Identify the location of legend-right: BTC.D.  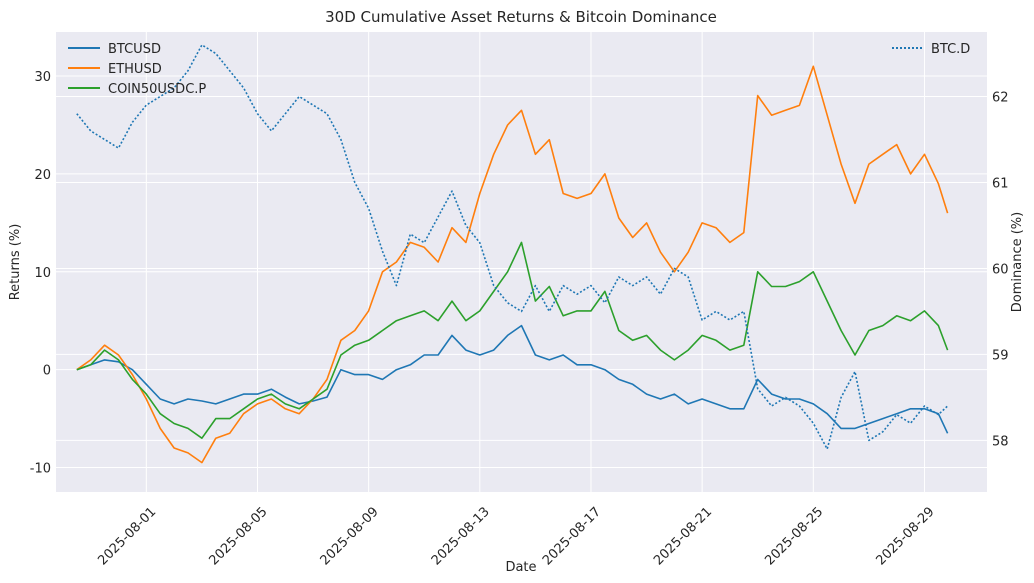
(931, 49).